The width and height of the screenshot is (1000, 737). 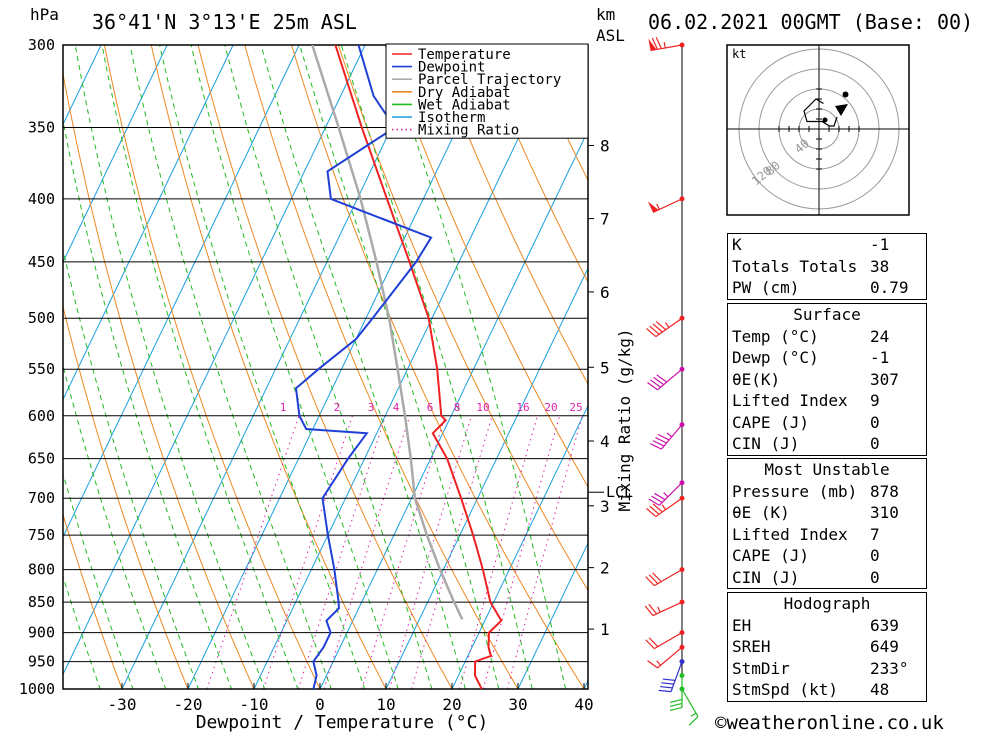 What do you see at coordinates (896, 337) in the screenshot?
I see `table-row-value: 24` at bounding box center [896, 337].